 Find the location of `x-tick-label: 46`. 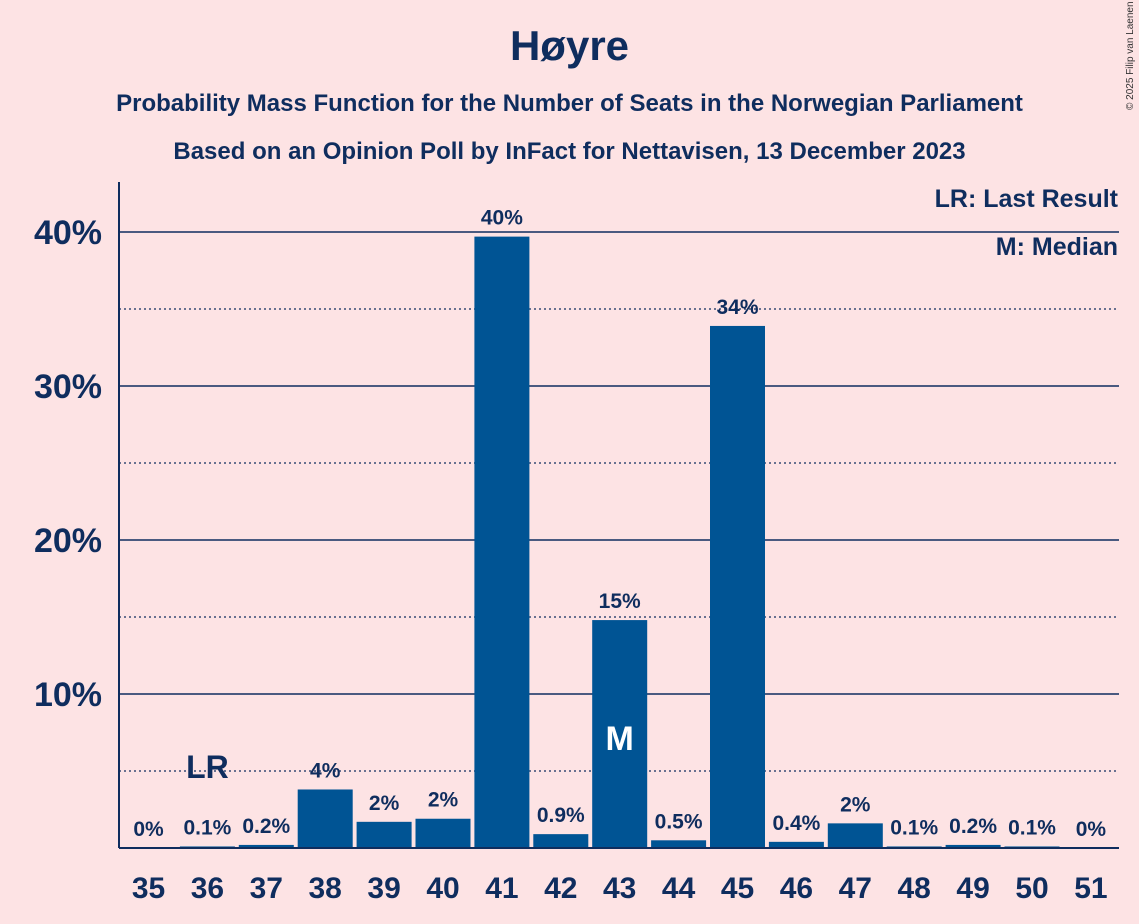

x-tick-label: 46 is located at coordinates (796, 888).